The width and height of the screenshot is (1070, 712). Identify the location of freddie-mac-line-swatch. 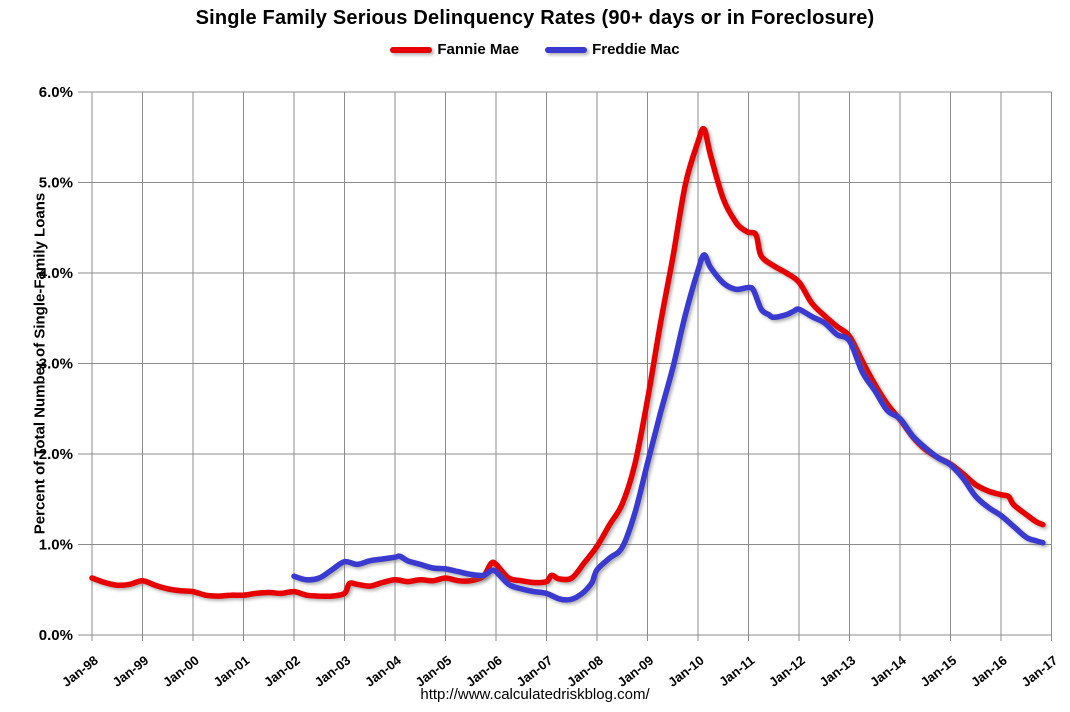
(566, 49).